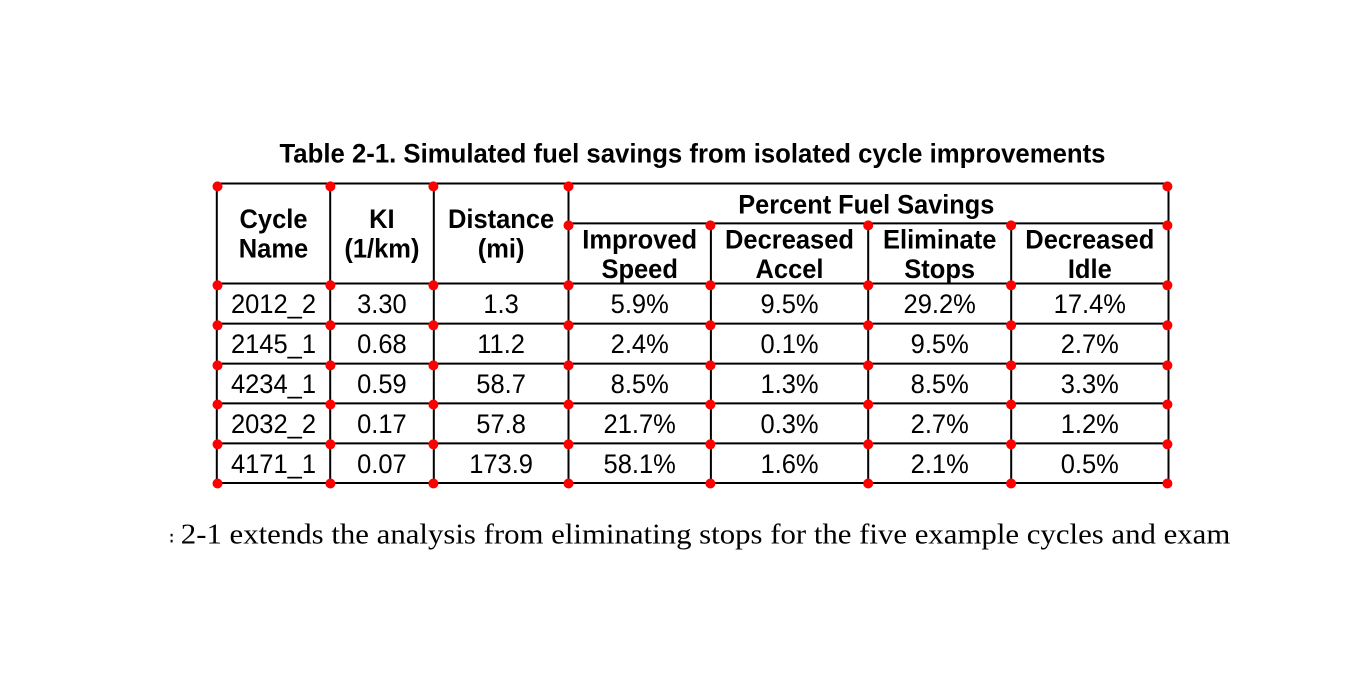 The image size is (1366, 674). Describe the element at coordinates (500, 304) in the screenshot. I see `svg-text: 1.3` at that location.